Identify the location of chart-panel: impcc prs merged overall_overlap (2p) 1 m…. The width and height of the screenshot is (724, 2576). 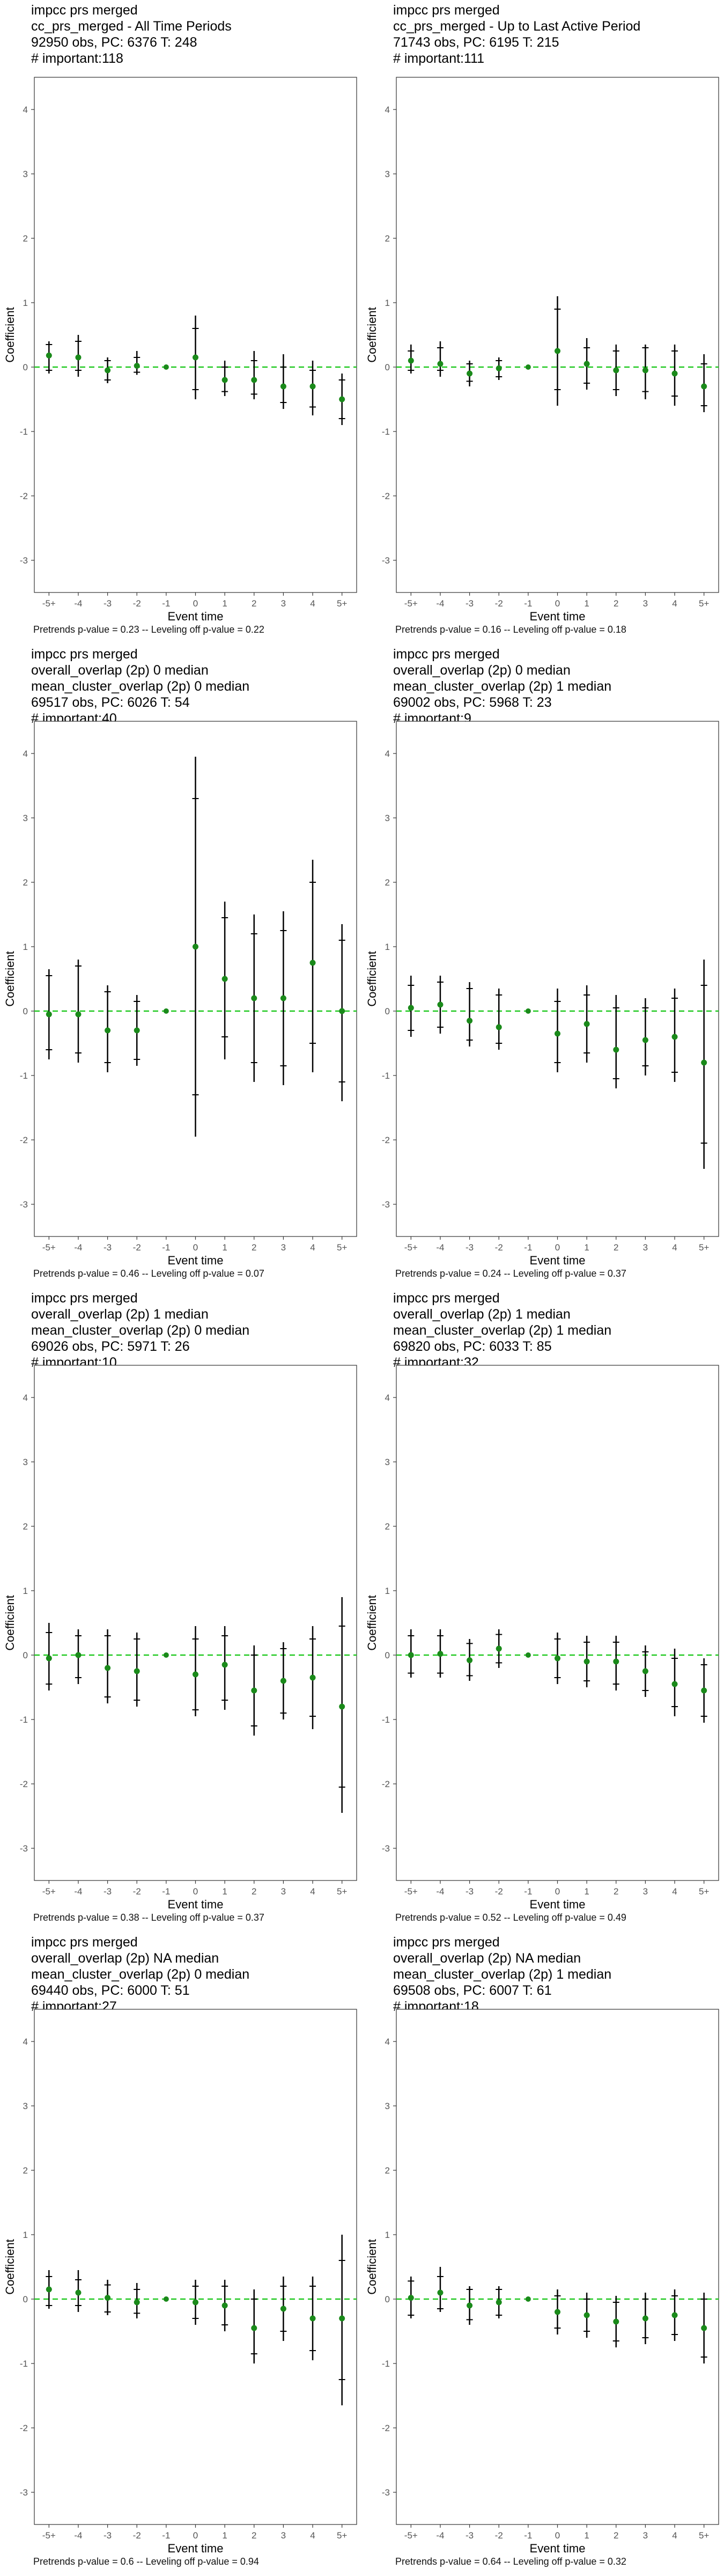
(543, 1610).